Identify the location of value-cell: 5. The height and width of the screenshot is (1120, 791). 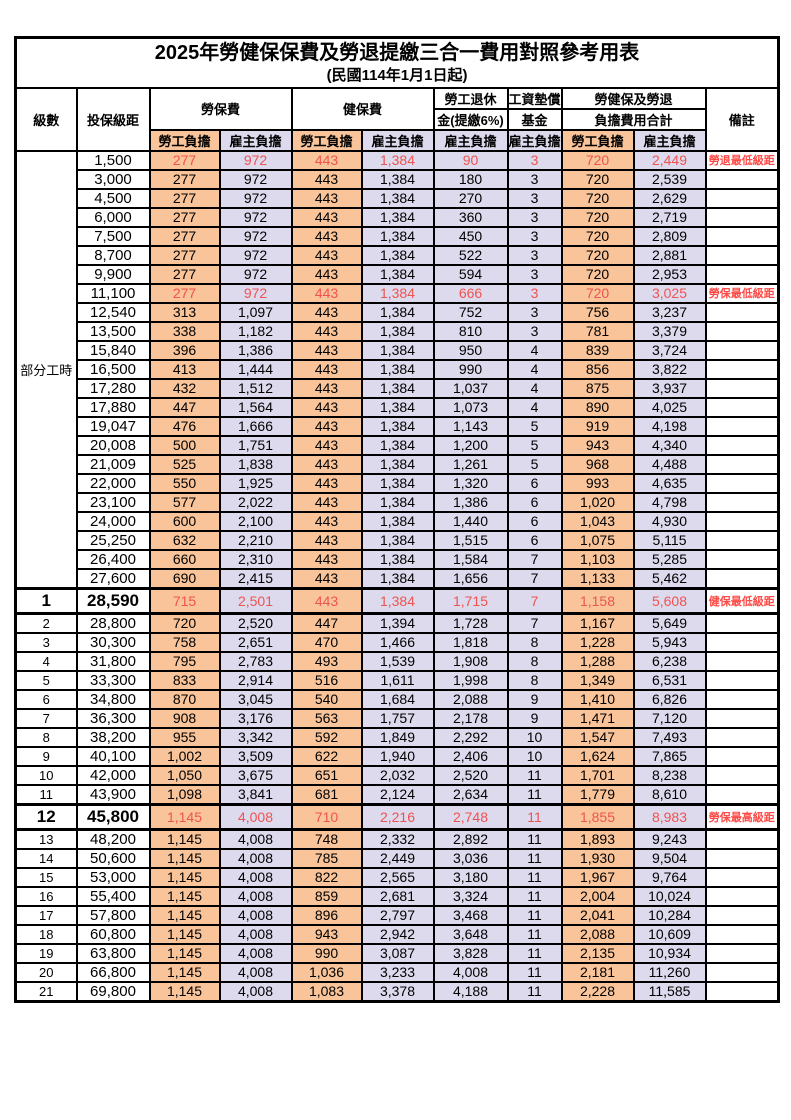
(534, 464).